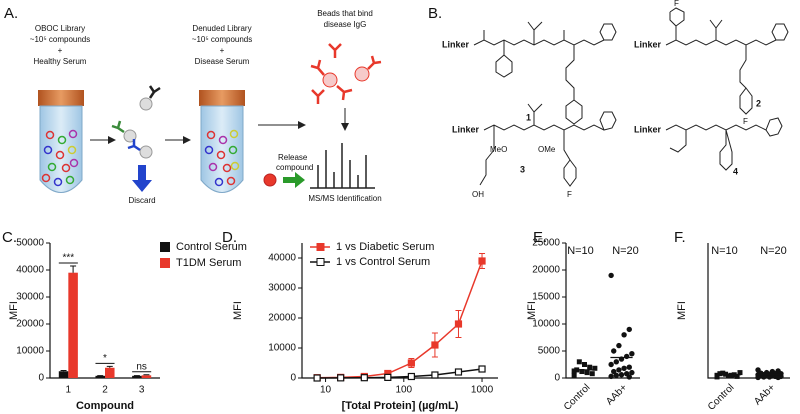  What do you see at coordinates (616, 394) in the screenshot?
I see `x-tick-label: AAb+` at bounding box center [616, 394].